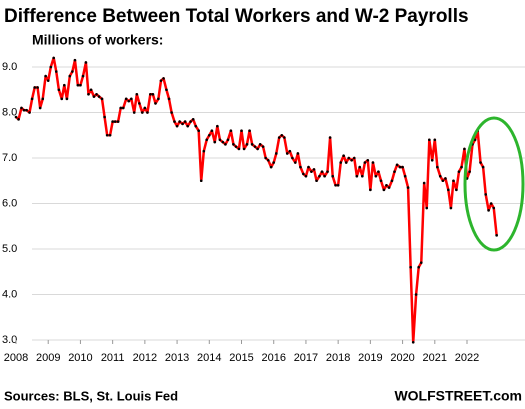 The width and height of the screenshot is (525, 409). What do you see at coordinates (9, 249) in the screenshot?
I see `y-tick-label: 5.0` at bounding box center [9, 249].